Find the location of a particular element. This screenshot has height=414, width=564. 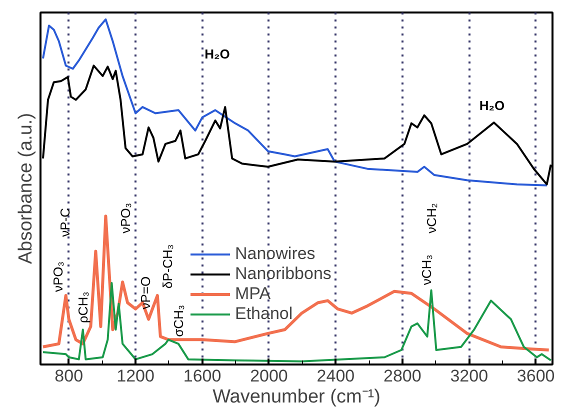

annotation: νP-C is located at coordinates (64, 222).